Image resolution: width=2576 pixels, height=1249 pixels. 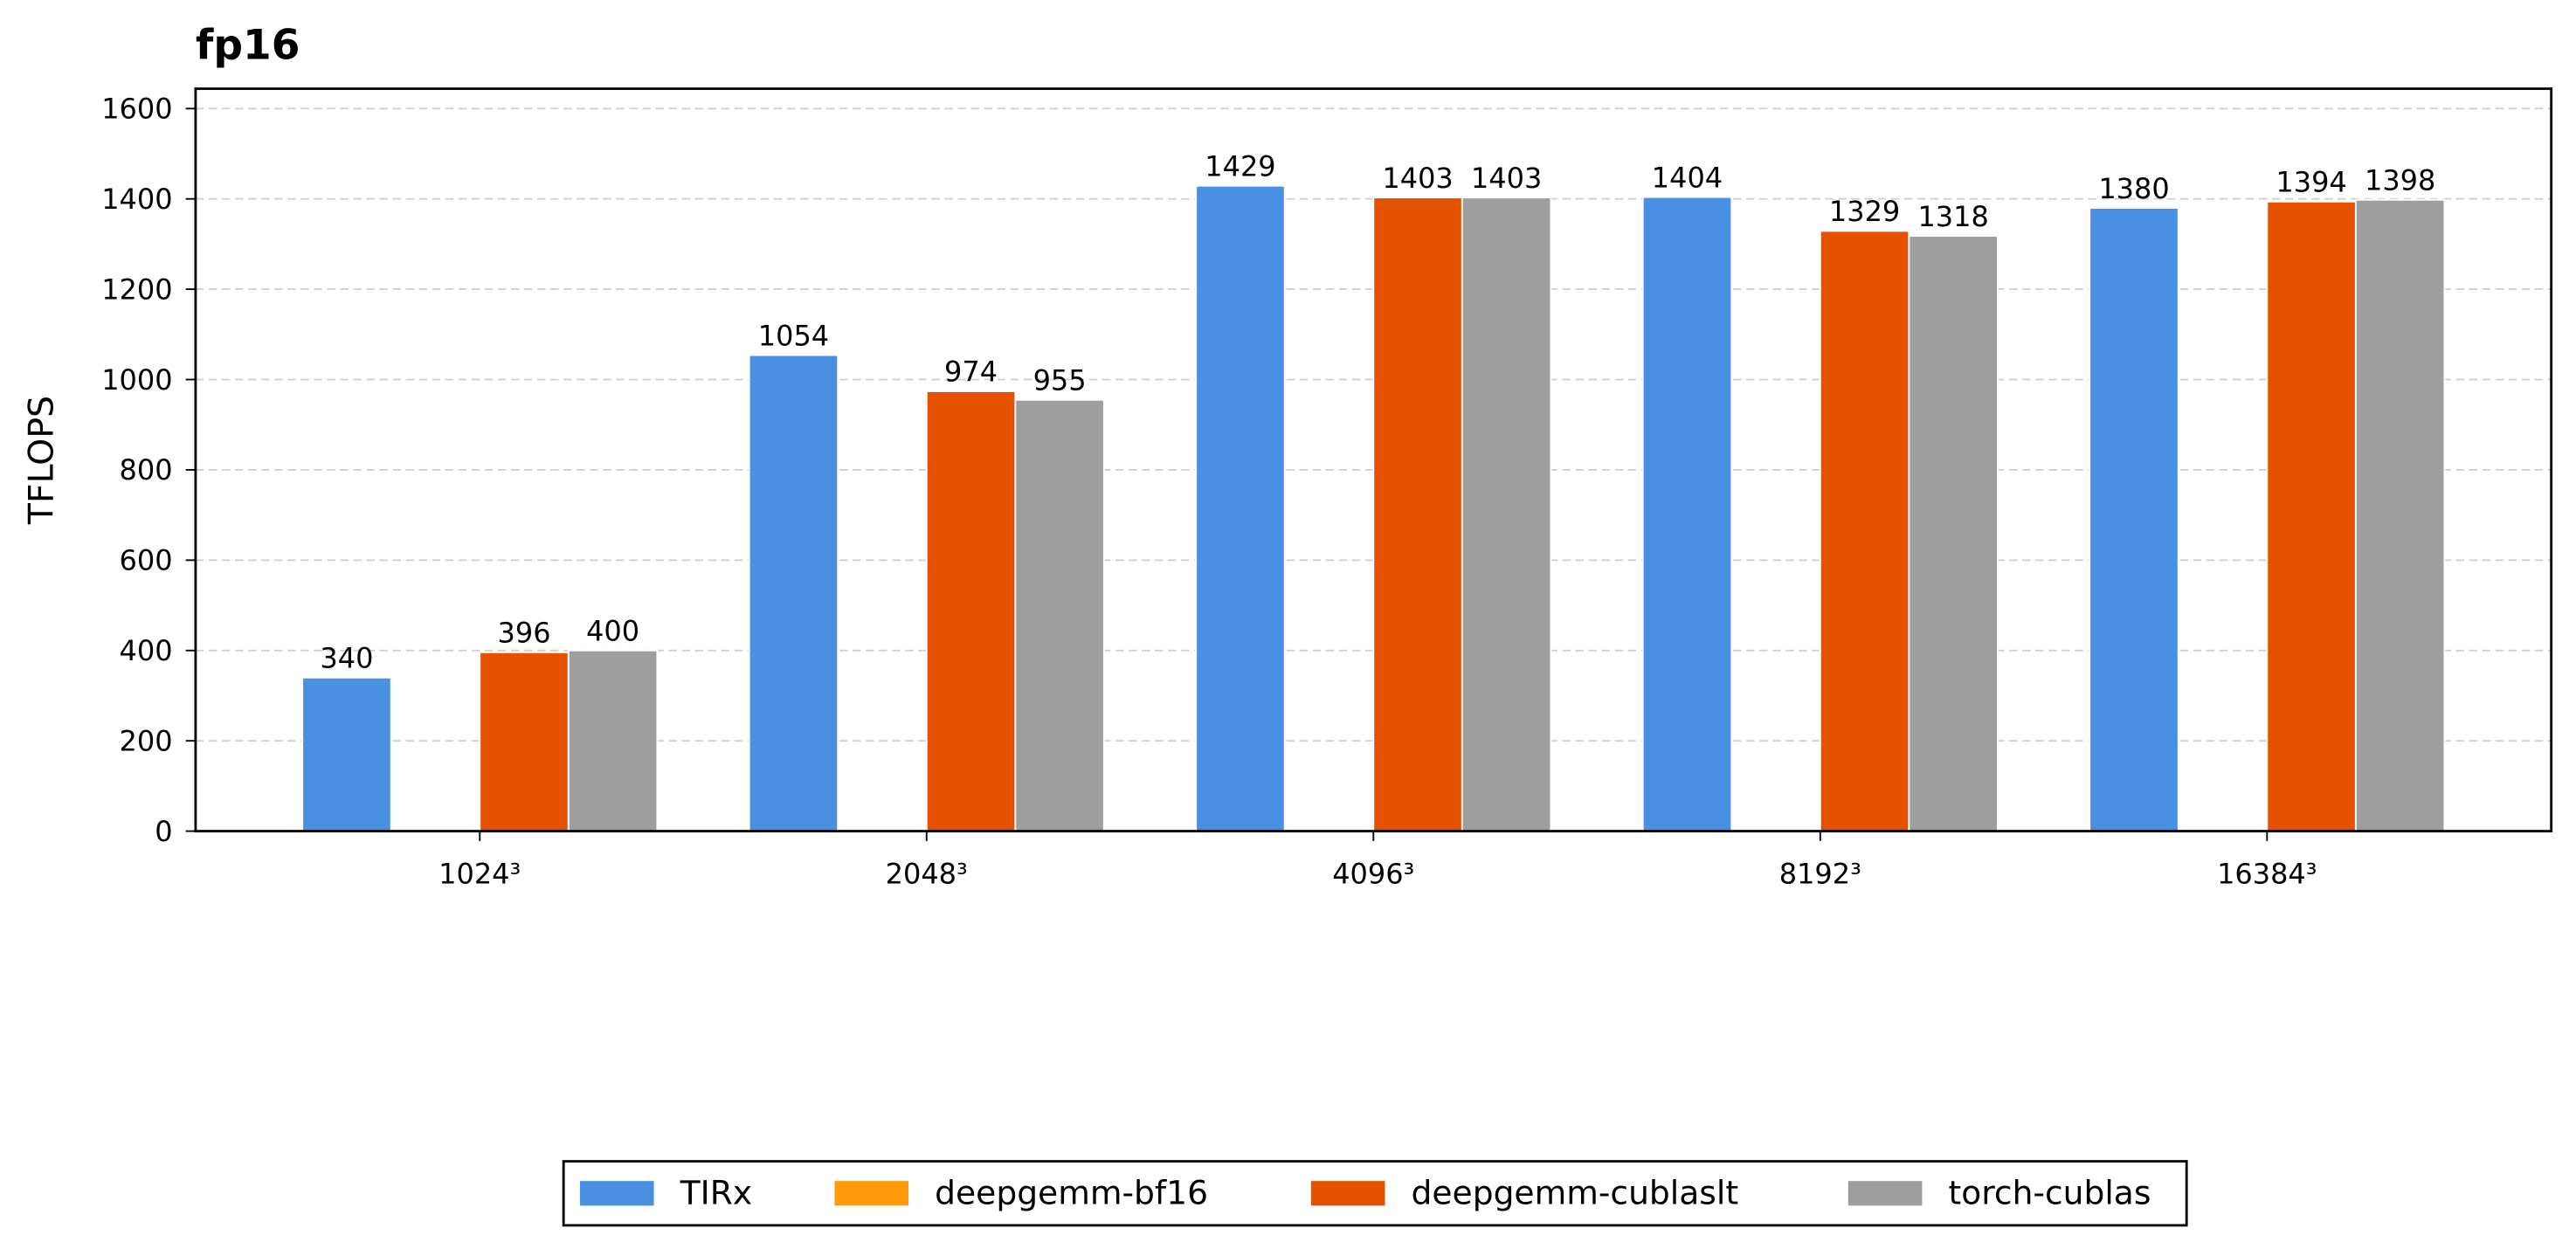 What do you see at coordinates (1071, 1192) in the screenshot?
I see `legend-label: deepgemm-bf16` at bounding box center [1071, 1192].